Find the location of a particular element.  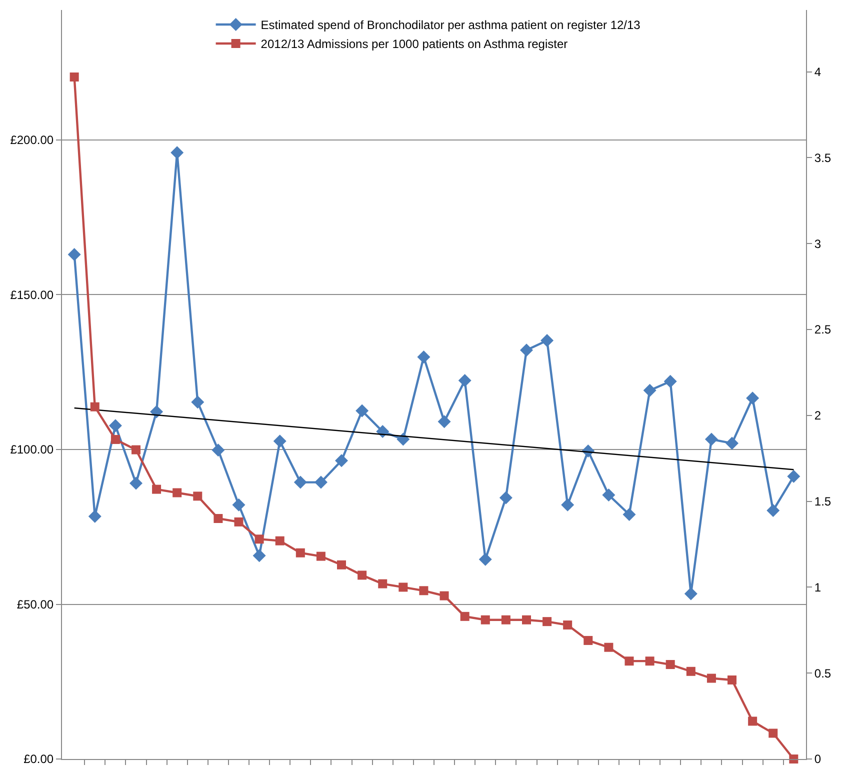

y-tick-label: £200.00 is located at coordinates (32, 140).